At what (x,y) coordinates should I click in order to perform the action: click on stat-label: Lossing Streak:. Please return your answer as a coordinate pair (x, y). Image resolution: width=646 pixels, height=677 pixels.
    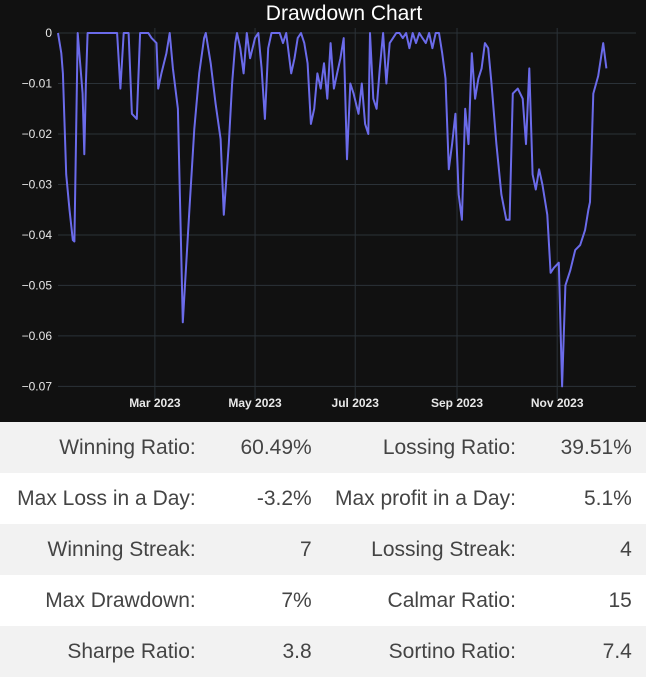
    Looking at the image, I should click on (413, 549).